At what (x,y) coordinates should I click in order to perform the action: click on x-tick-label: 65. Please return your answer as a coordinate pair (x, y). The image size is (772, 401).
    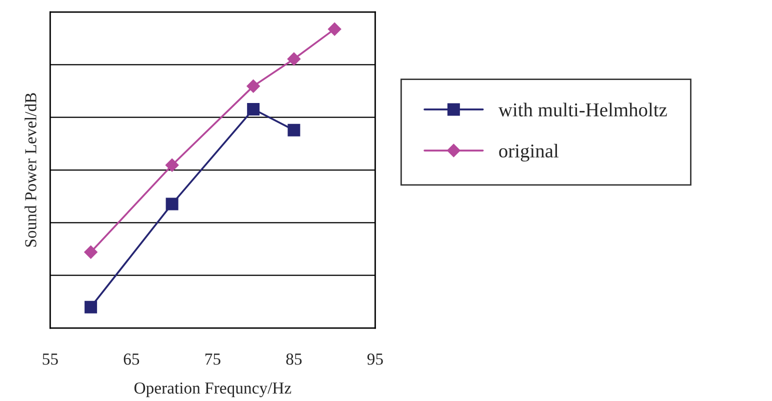
    Looking at the image, I should click on (132, 359).